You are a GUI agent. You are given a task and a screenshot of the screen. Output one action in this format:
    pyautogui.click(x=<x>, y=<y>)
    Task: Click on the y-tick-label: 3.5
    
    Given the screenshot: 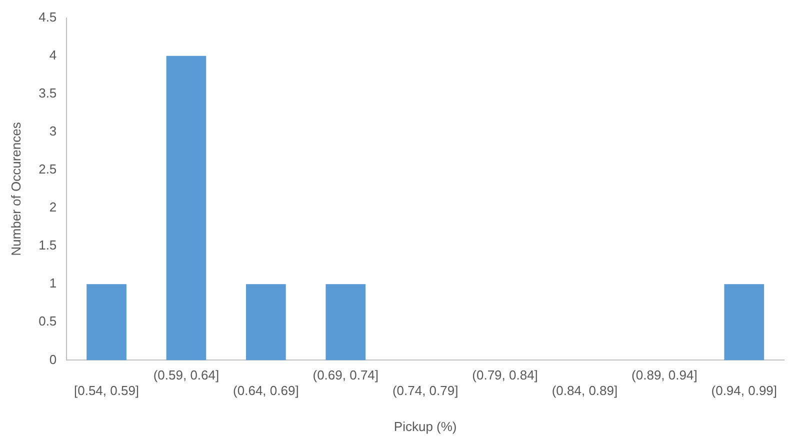 What is the action you would take?
    pyautogui.click(x=47, y=92)
    